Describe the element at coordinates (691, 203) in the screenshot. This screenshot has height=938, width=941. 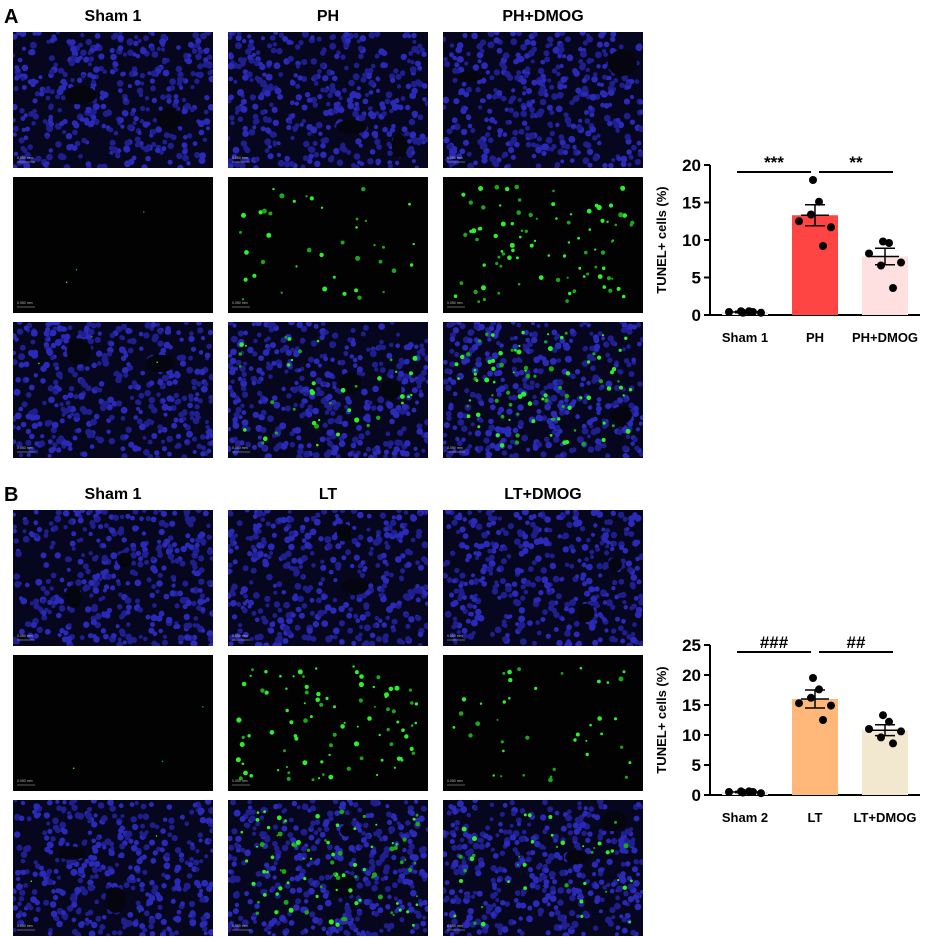
I see `y-tick-label-a-3: 15` at that location.